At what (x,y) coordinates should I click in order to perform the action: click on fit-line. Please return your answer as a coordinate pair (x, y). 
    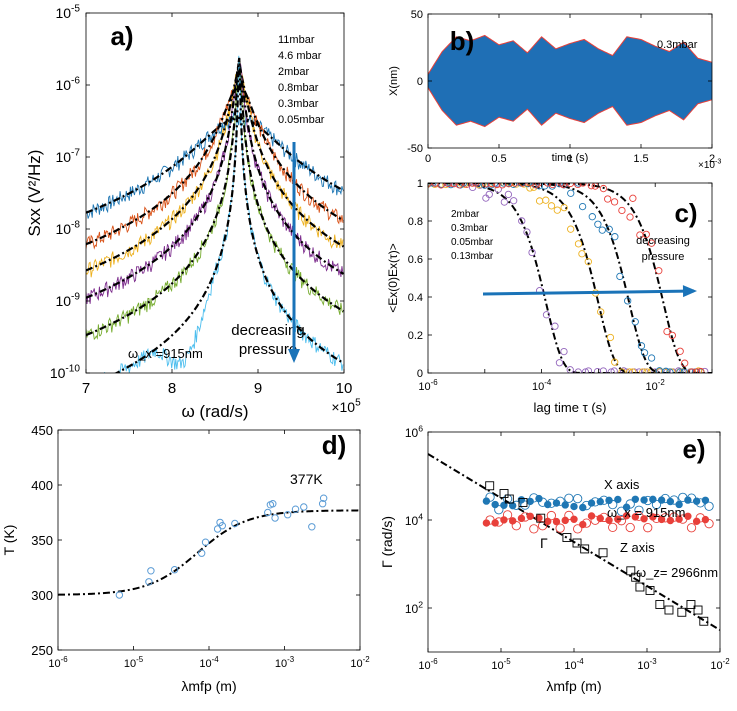
    Looking at the image, I should click on (574, 542).